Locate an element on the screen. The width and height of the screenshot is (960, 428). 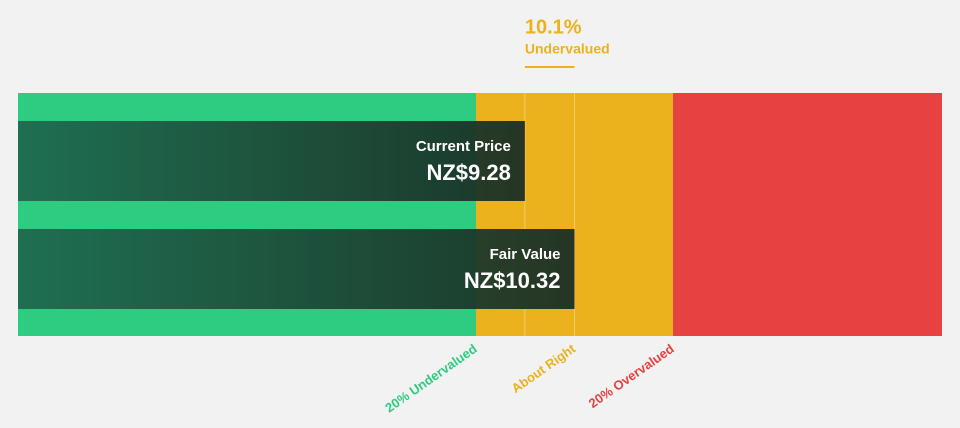
zone-label: About Right is located at coordinates (544, 368).